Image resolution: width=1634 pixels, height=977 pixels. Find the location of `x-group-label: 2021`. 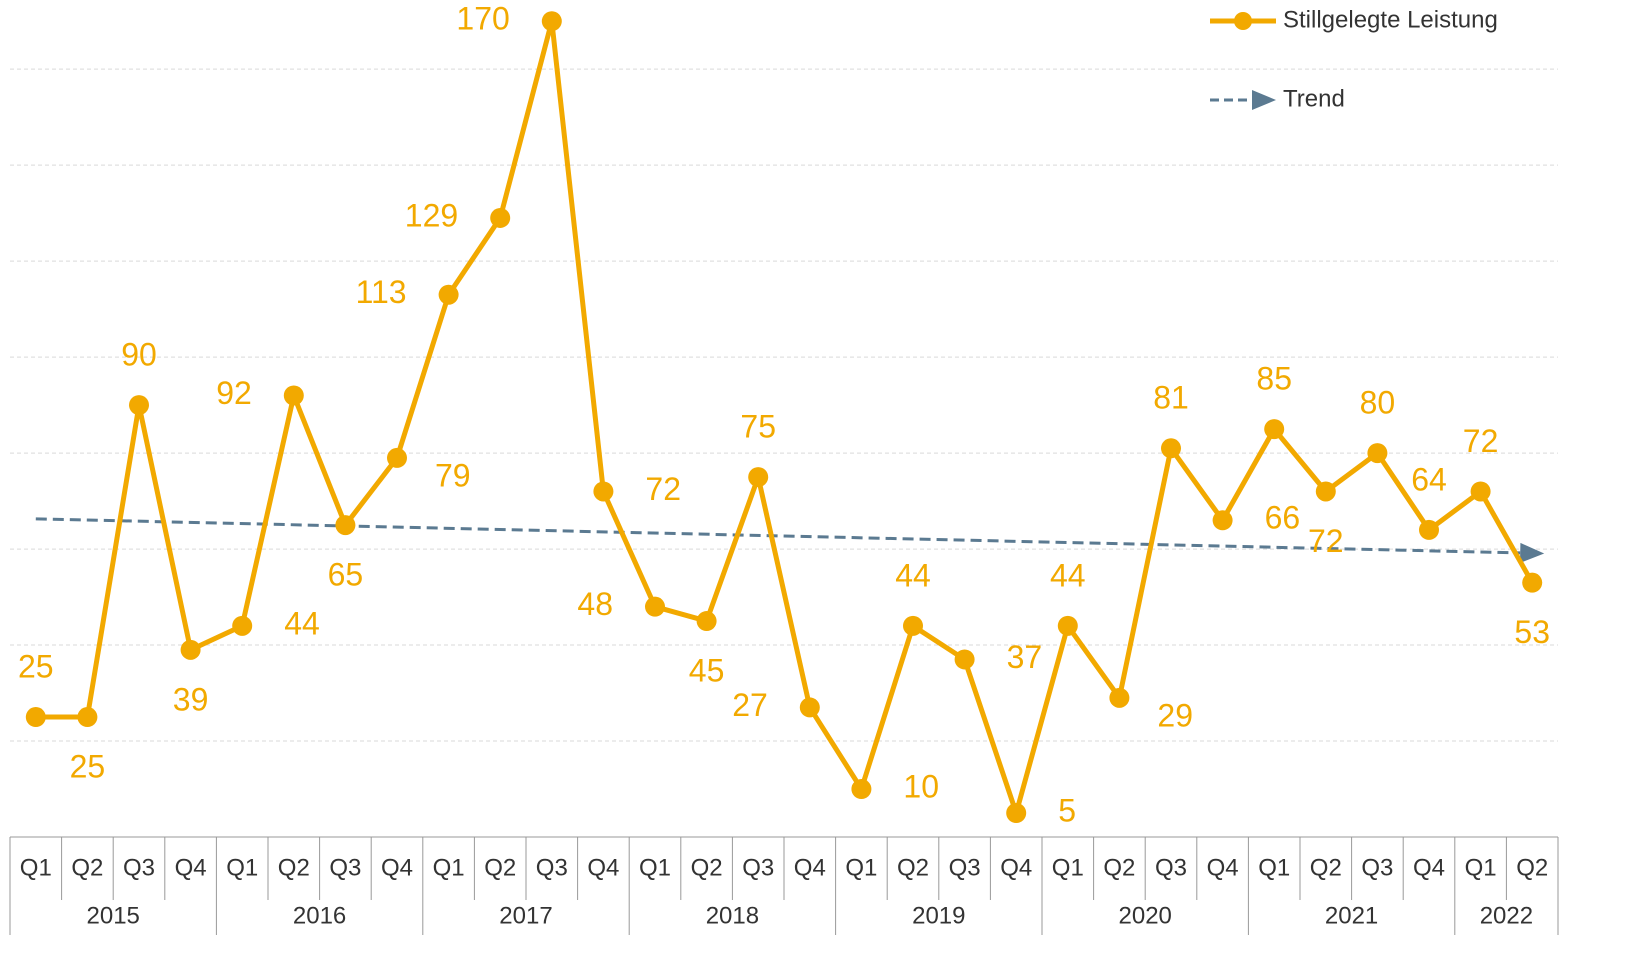

x-group-label: 2021 is located at coordinates (1351, 915).